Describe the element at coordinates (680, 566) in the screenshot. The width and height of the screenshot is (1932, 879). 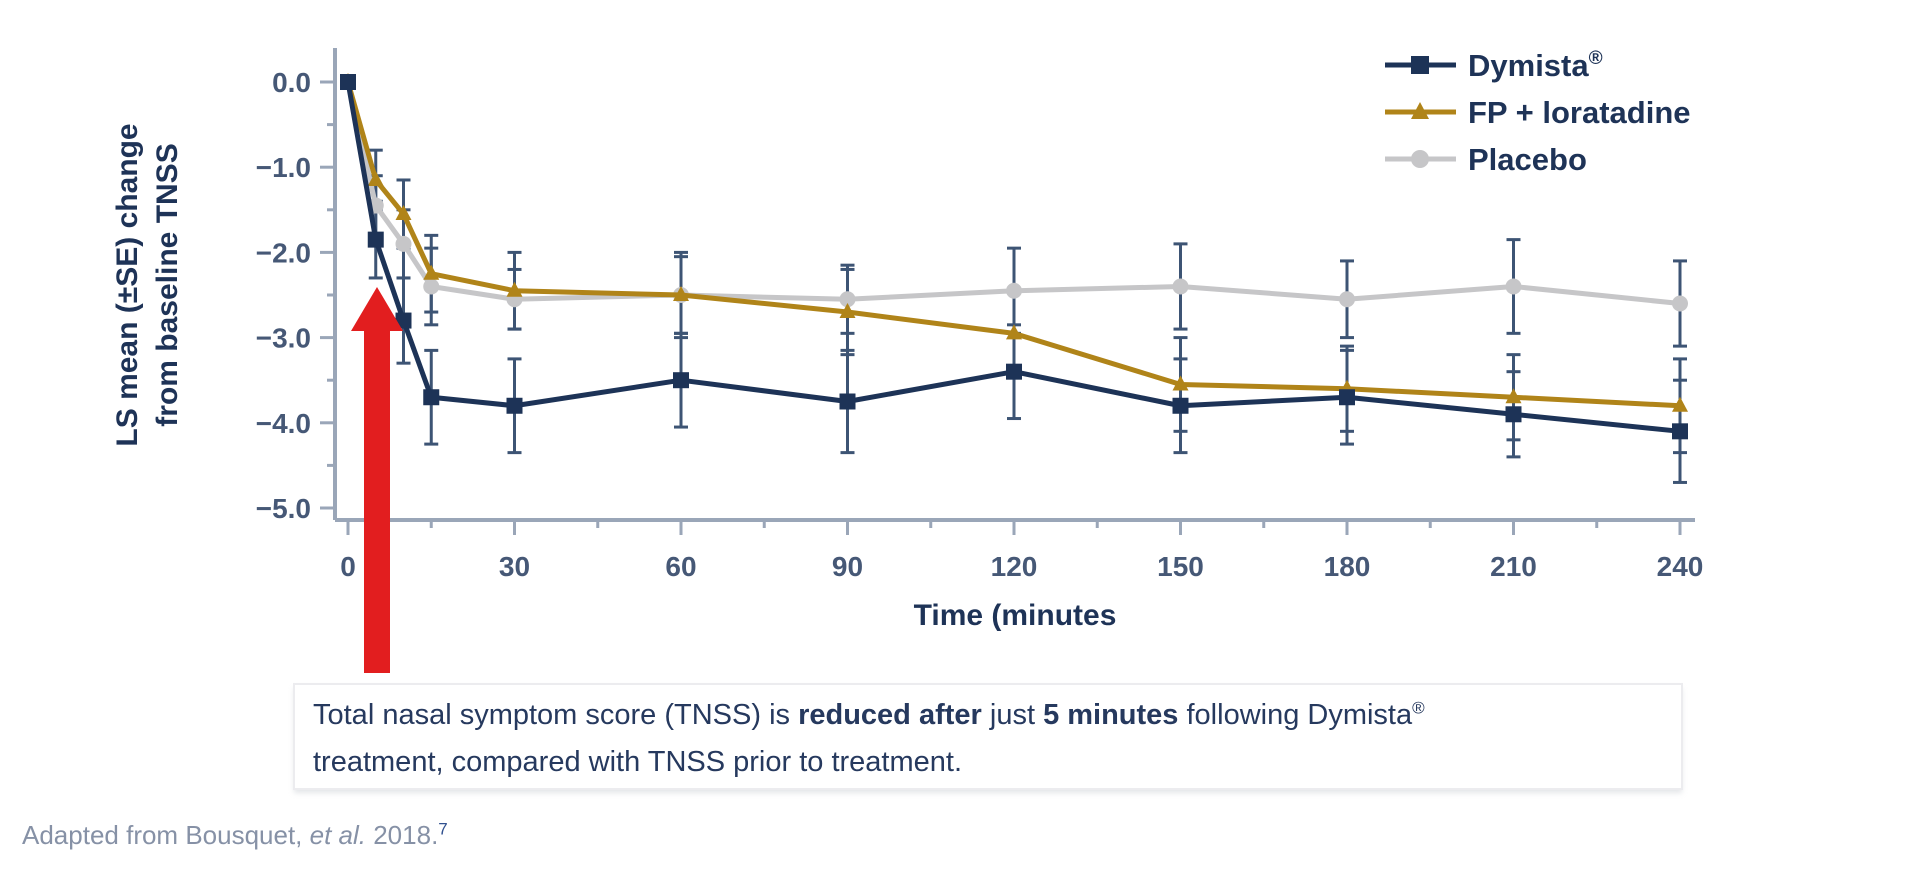
I see `svg-text: 60` at that location.